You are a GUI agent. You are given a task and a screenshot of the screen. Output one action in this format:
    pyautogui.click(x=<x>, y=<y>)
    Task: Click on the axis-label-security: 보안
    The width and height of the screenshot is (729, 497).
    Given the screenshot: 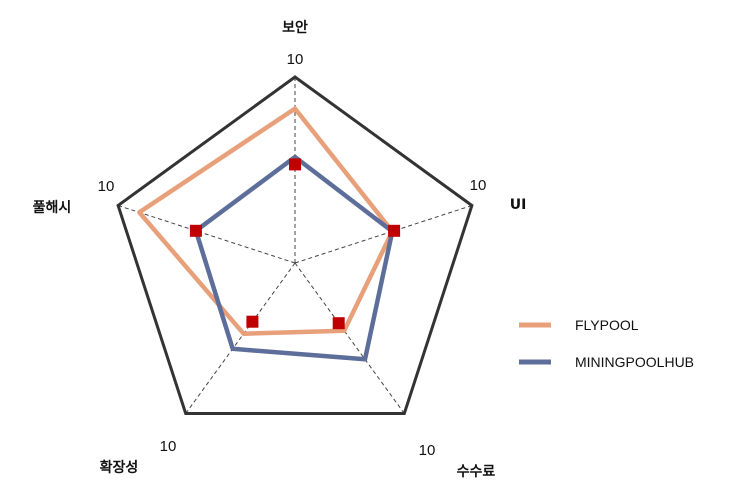 What is the action you would take?
    pyautogui.click(x=295, y=27)
    